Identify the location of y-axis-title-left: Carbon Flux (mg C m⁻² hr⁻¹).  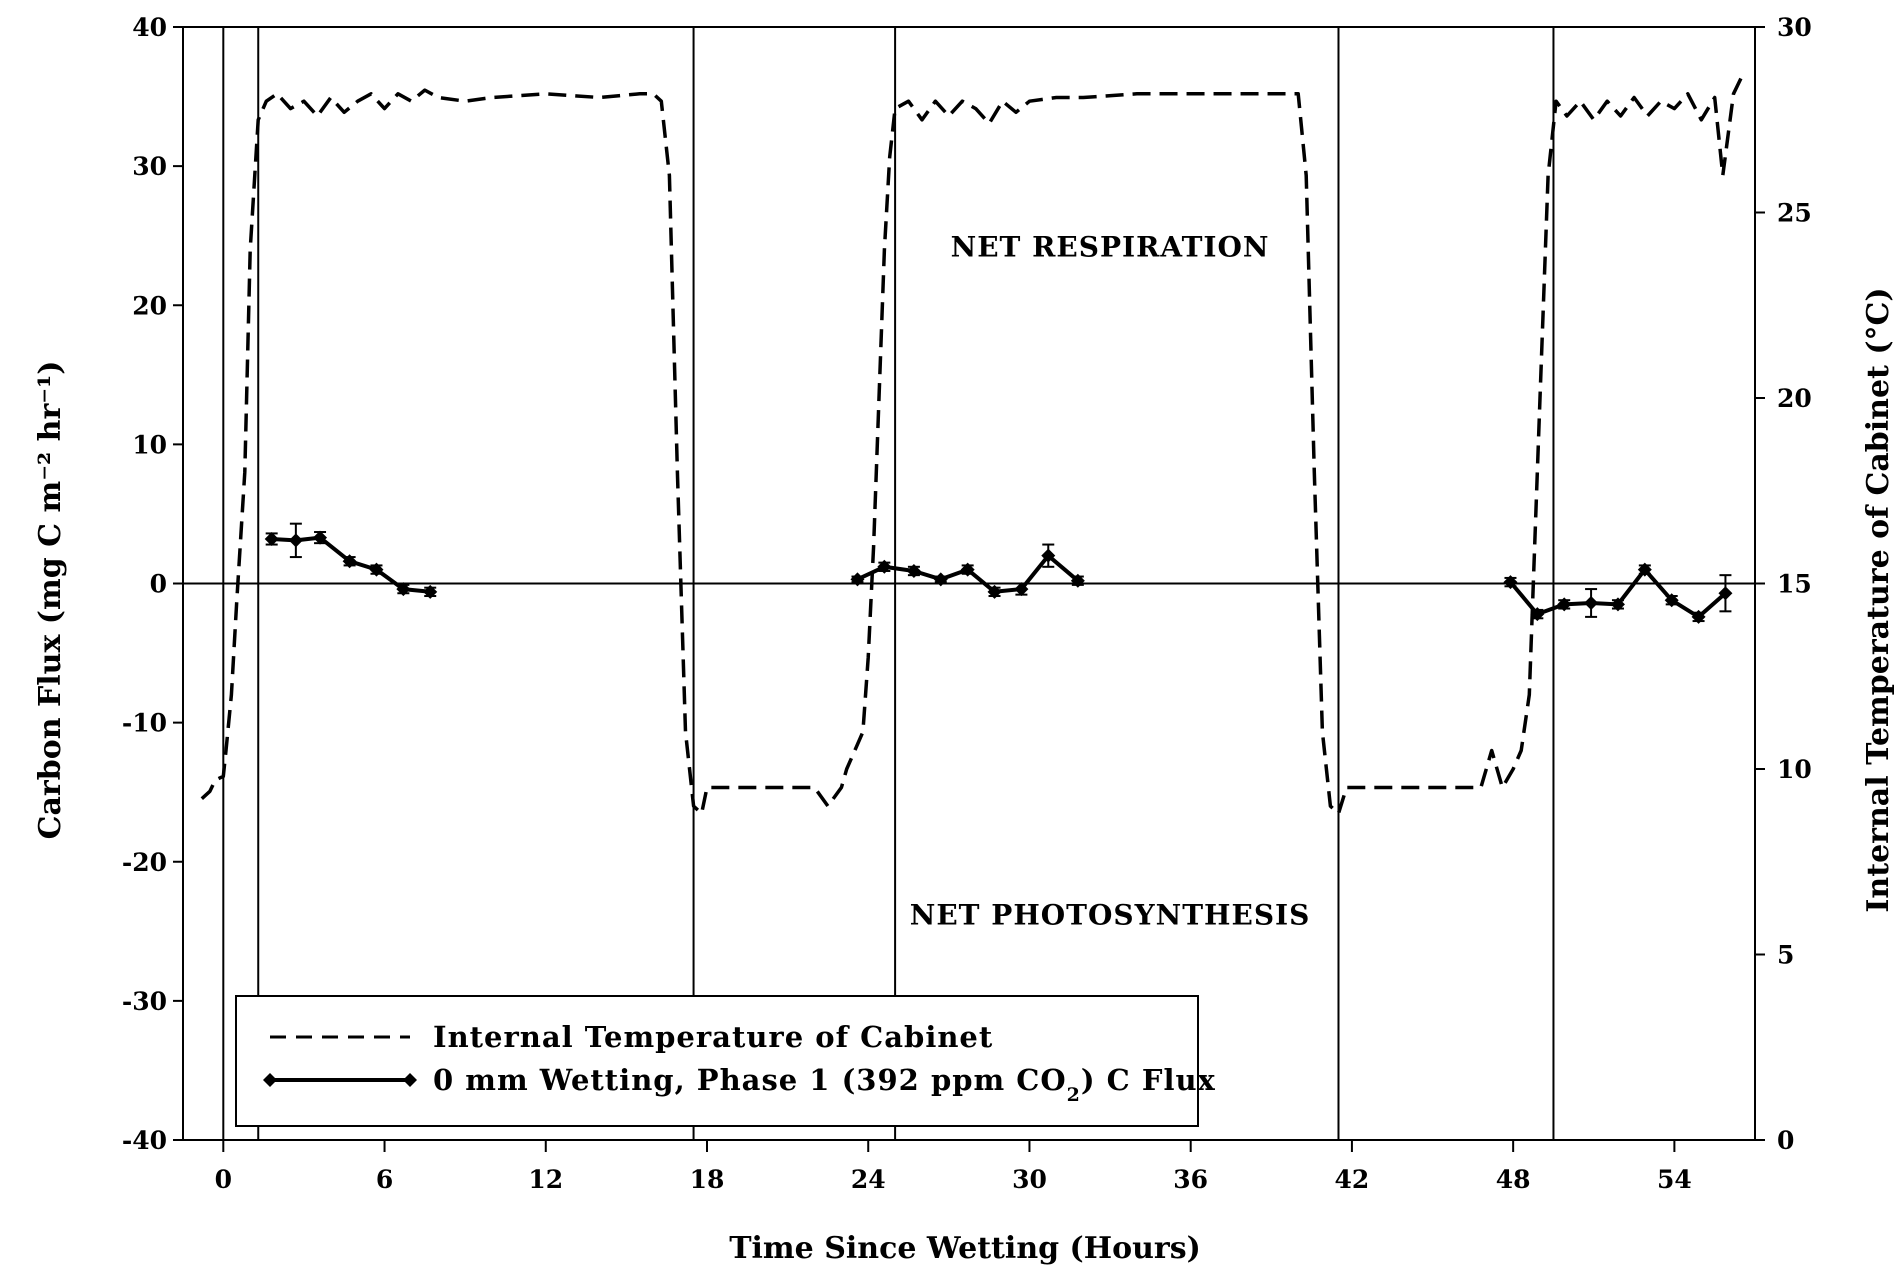
(50, 600).